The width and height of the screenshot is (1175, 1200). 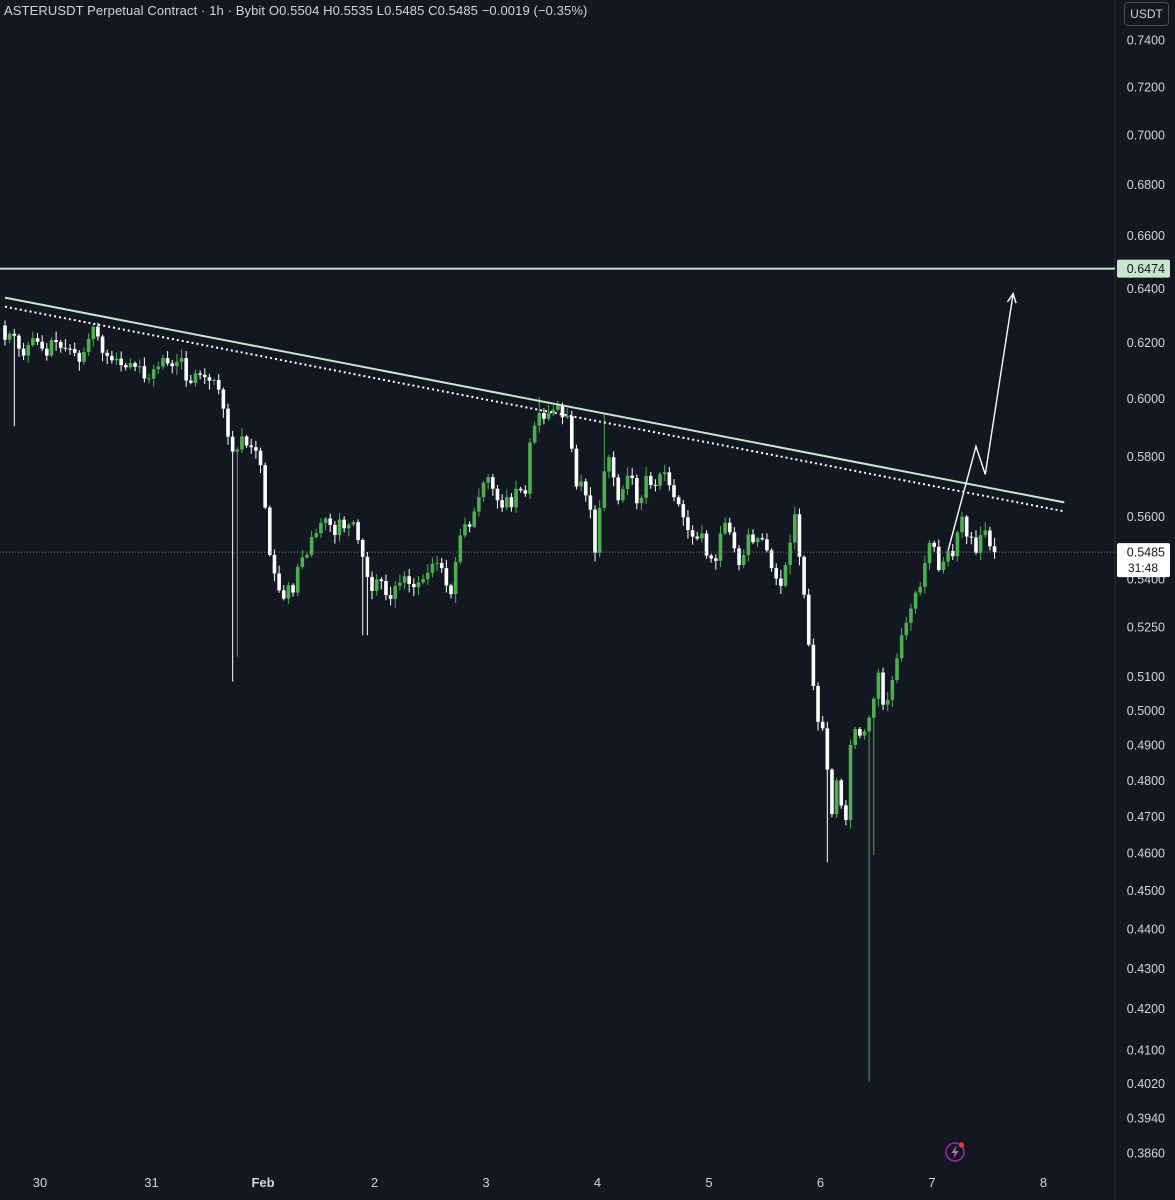 I want to click on projection-arrow, so click(x=980, y=422).